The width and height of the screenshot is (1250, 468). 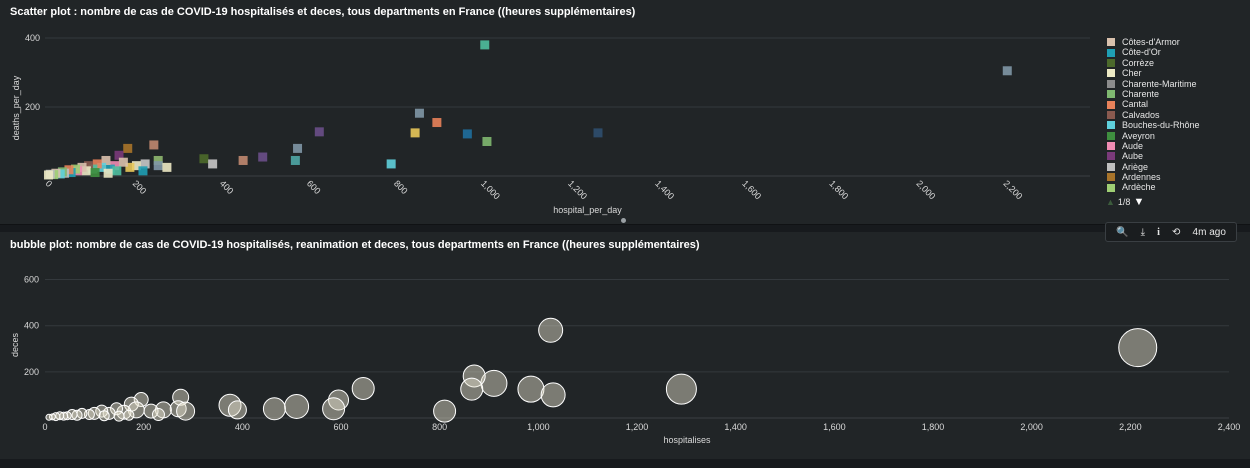 What do you see at coordinates (1132, 73) in the screenshot?
I see `legend-label: Cher` at bounding box center [1132, 73].